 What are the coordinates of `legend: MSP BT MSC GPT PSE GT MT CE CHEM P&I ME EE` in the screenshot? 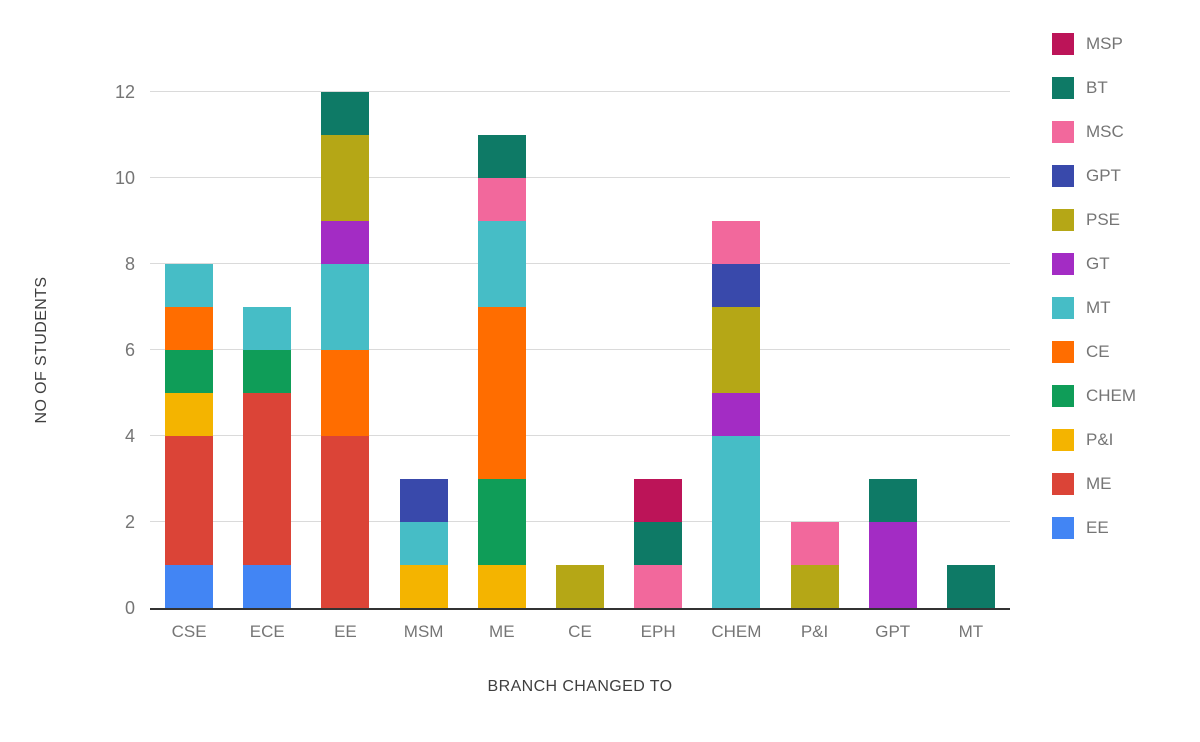 It's located at (1094, 297).